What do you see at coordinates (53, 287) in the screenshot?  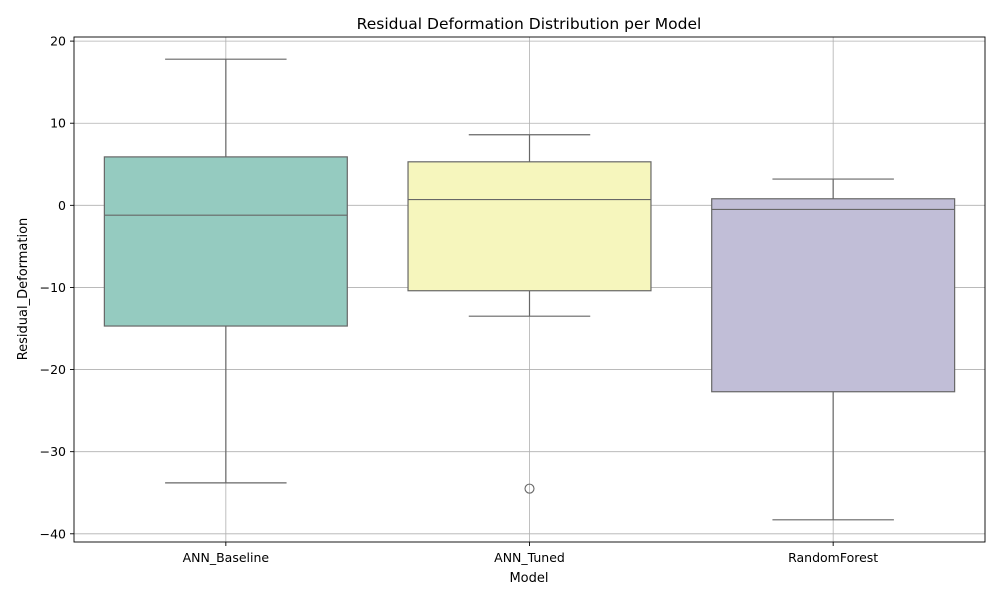 I see `y-tick-label: −10` at bounding box center [53, 287].